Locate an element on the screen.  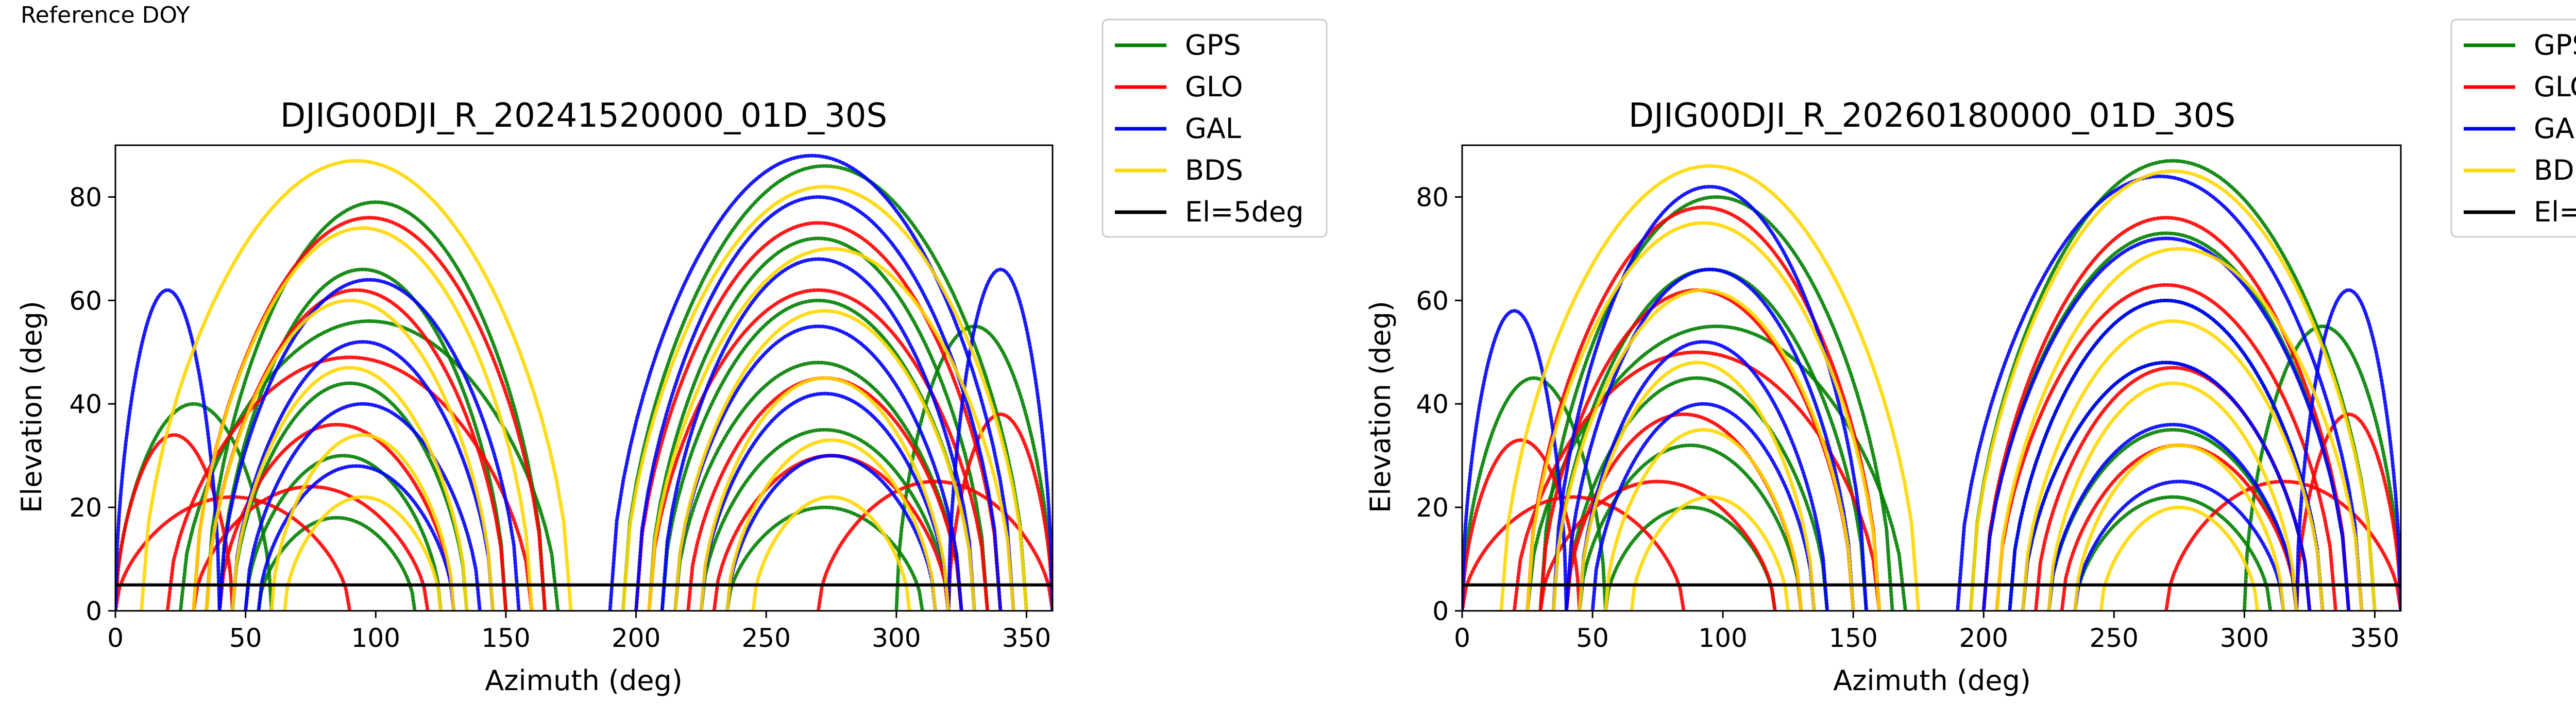
x-tick-label: 100 is located at coordinates (1722, 638).